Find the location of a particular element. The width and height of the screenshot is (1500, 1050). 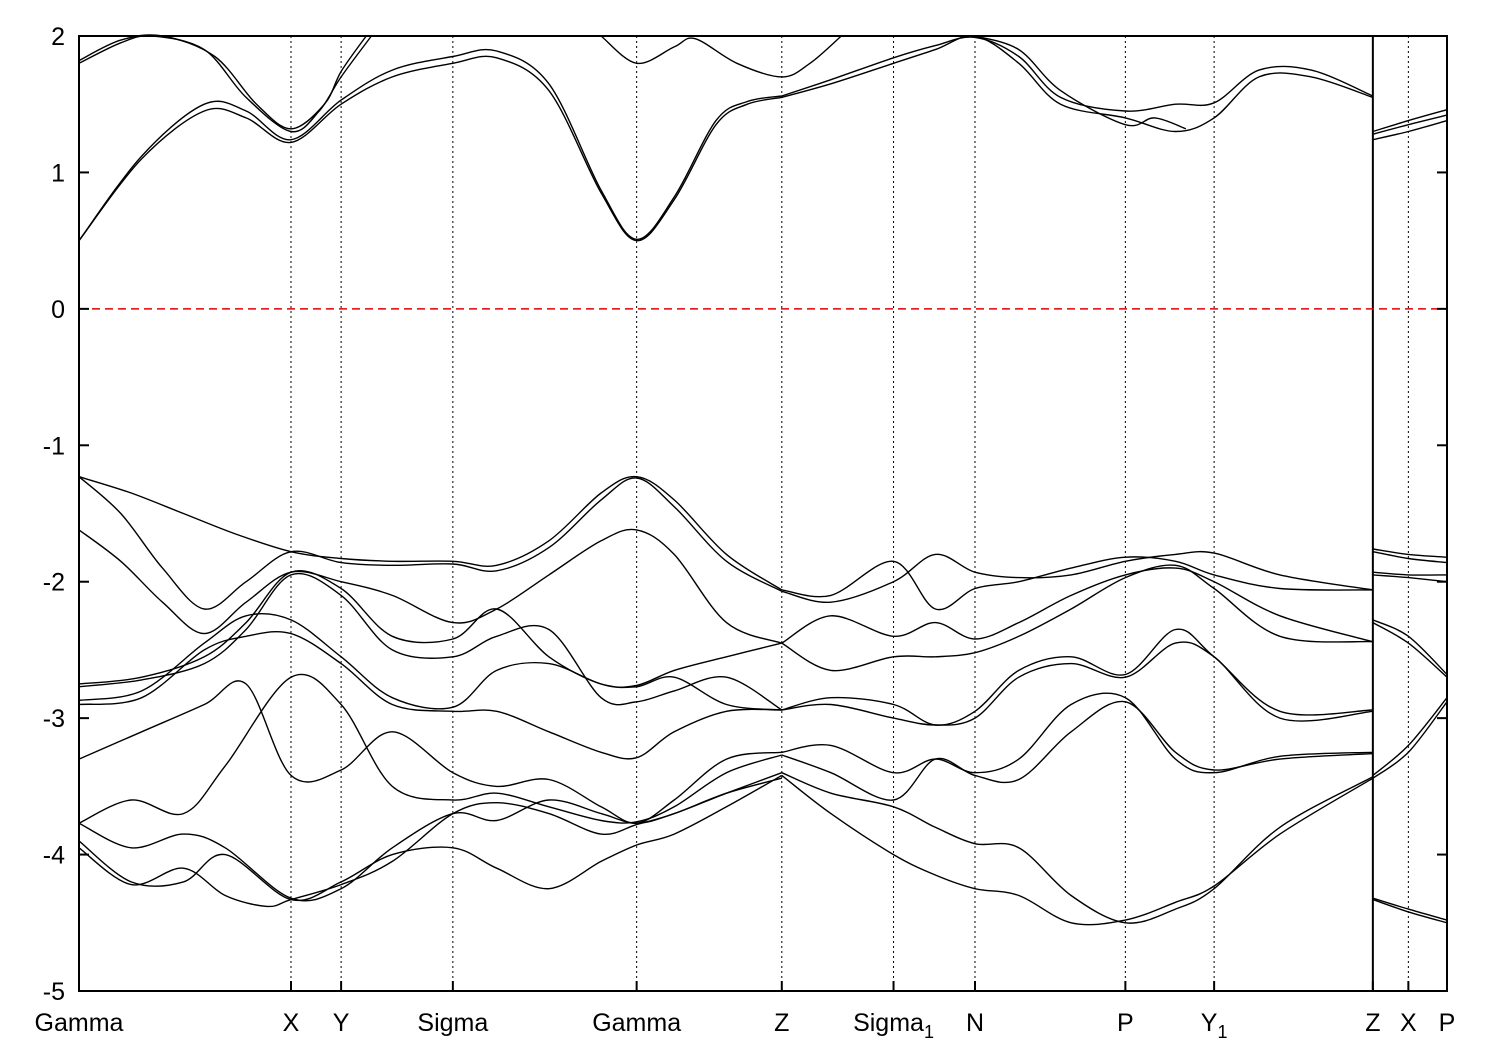

x-tick-label-sigma: Sigma1 is located at coordinates (893, 1025).